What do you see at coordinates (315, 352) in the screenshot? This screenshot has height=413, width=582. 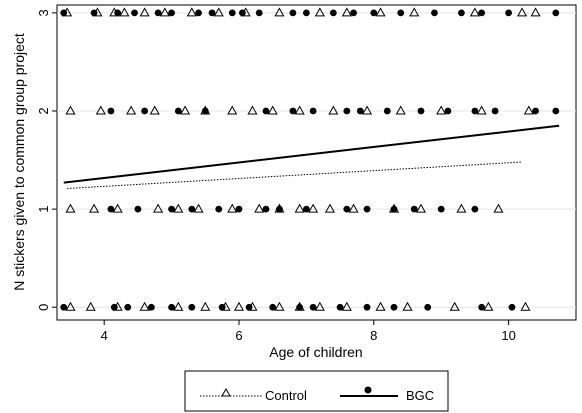 I see `x-axis-title: Age of children` at bounding box center [315, 352].